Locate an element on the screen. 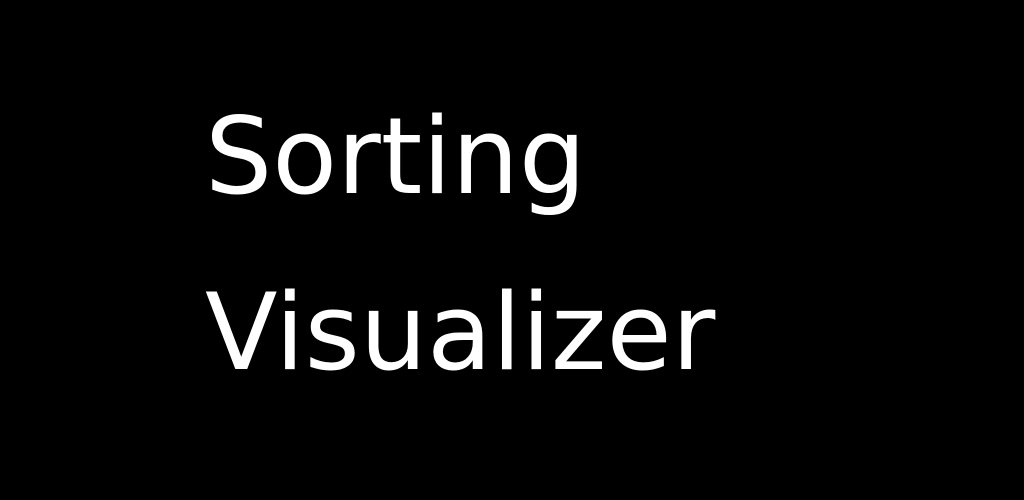 Image resolution: width=1024 pixels, height=500 pixels. title-line-sorting: Sorting is located at coordinates (396, 156).